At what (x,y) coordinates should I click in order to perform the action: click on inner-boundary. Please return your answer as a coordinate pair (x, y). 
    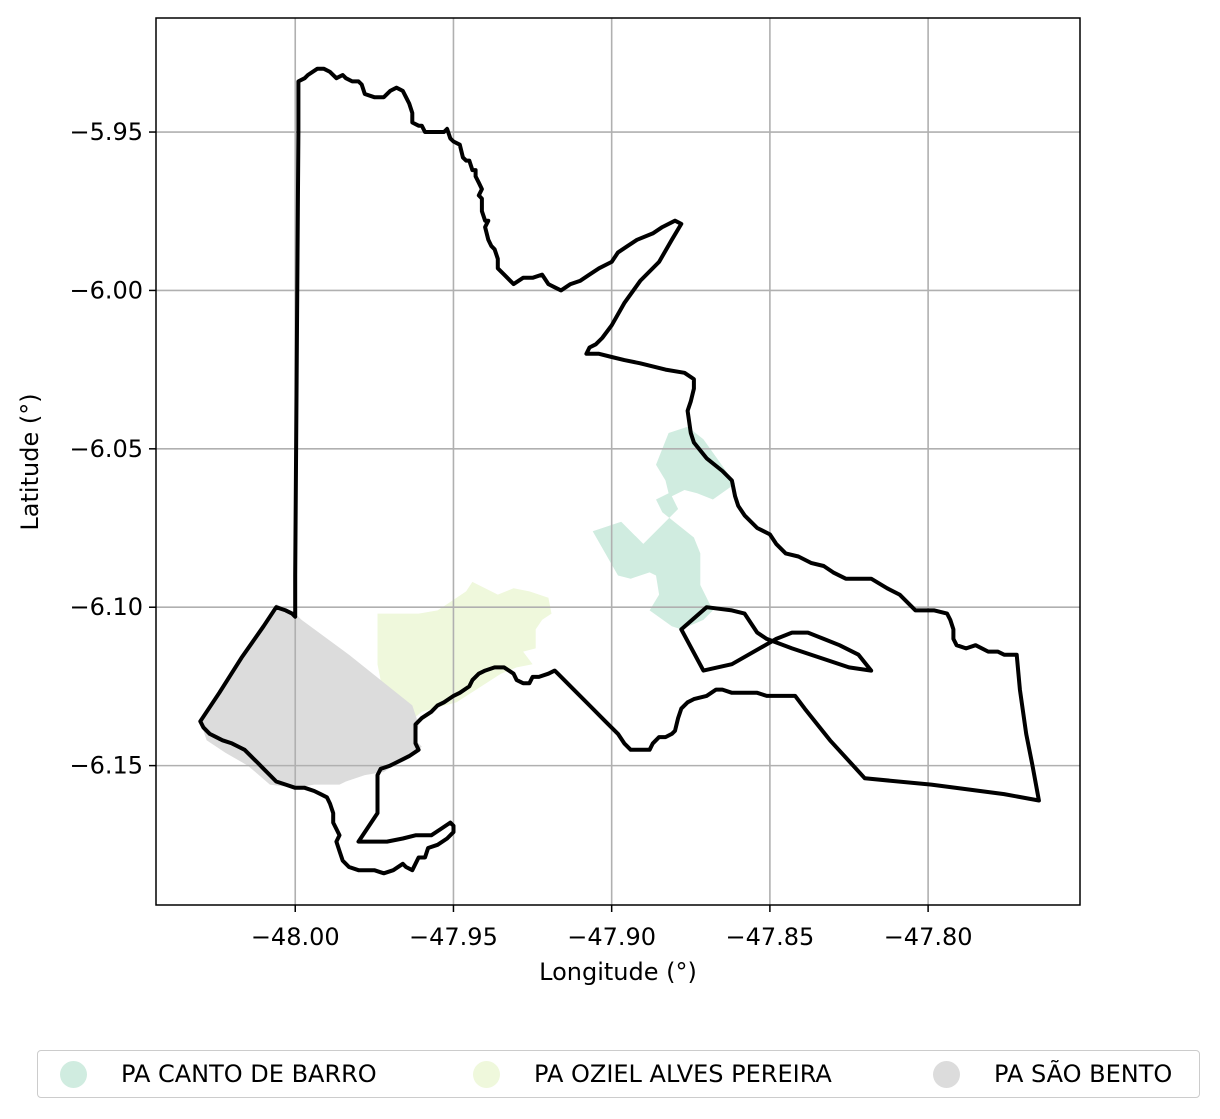
    Looking at the image, I should click on (776, 639).